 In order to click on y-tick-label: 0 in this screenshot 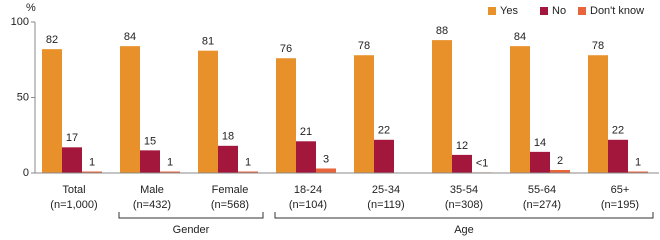, I will do `click(26, 173)`.